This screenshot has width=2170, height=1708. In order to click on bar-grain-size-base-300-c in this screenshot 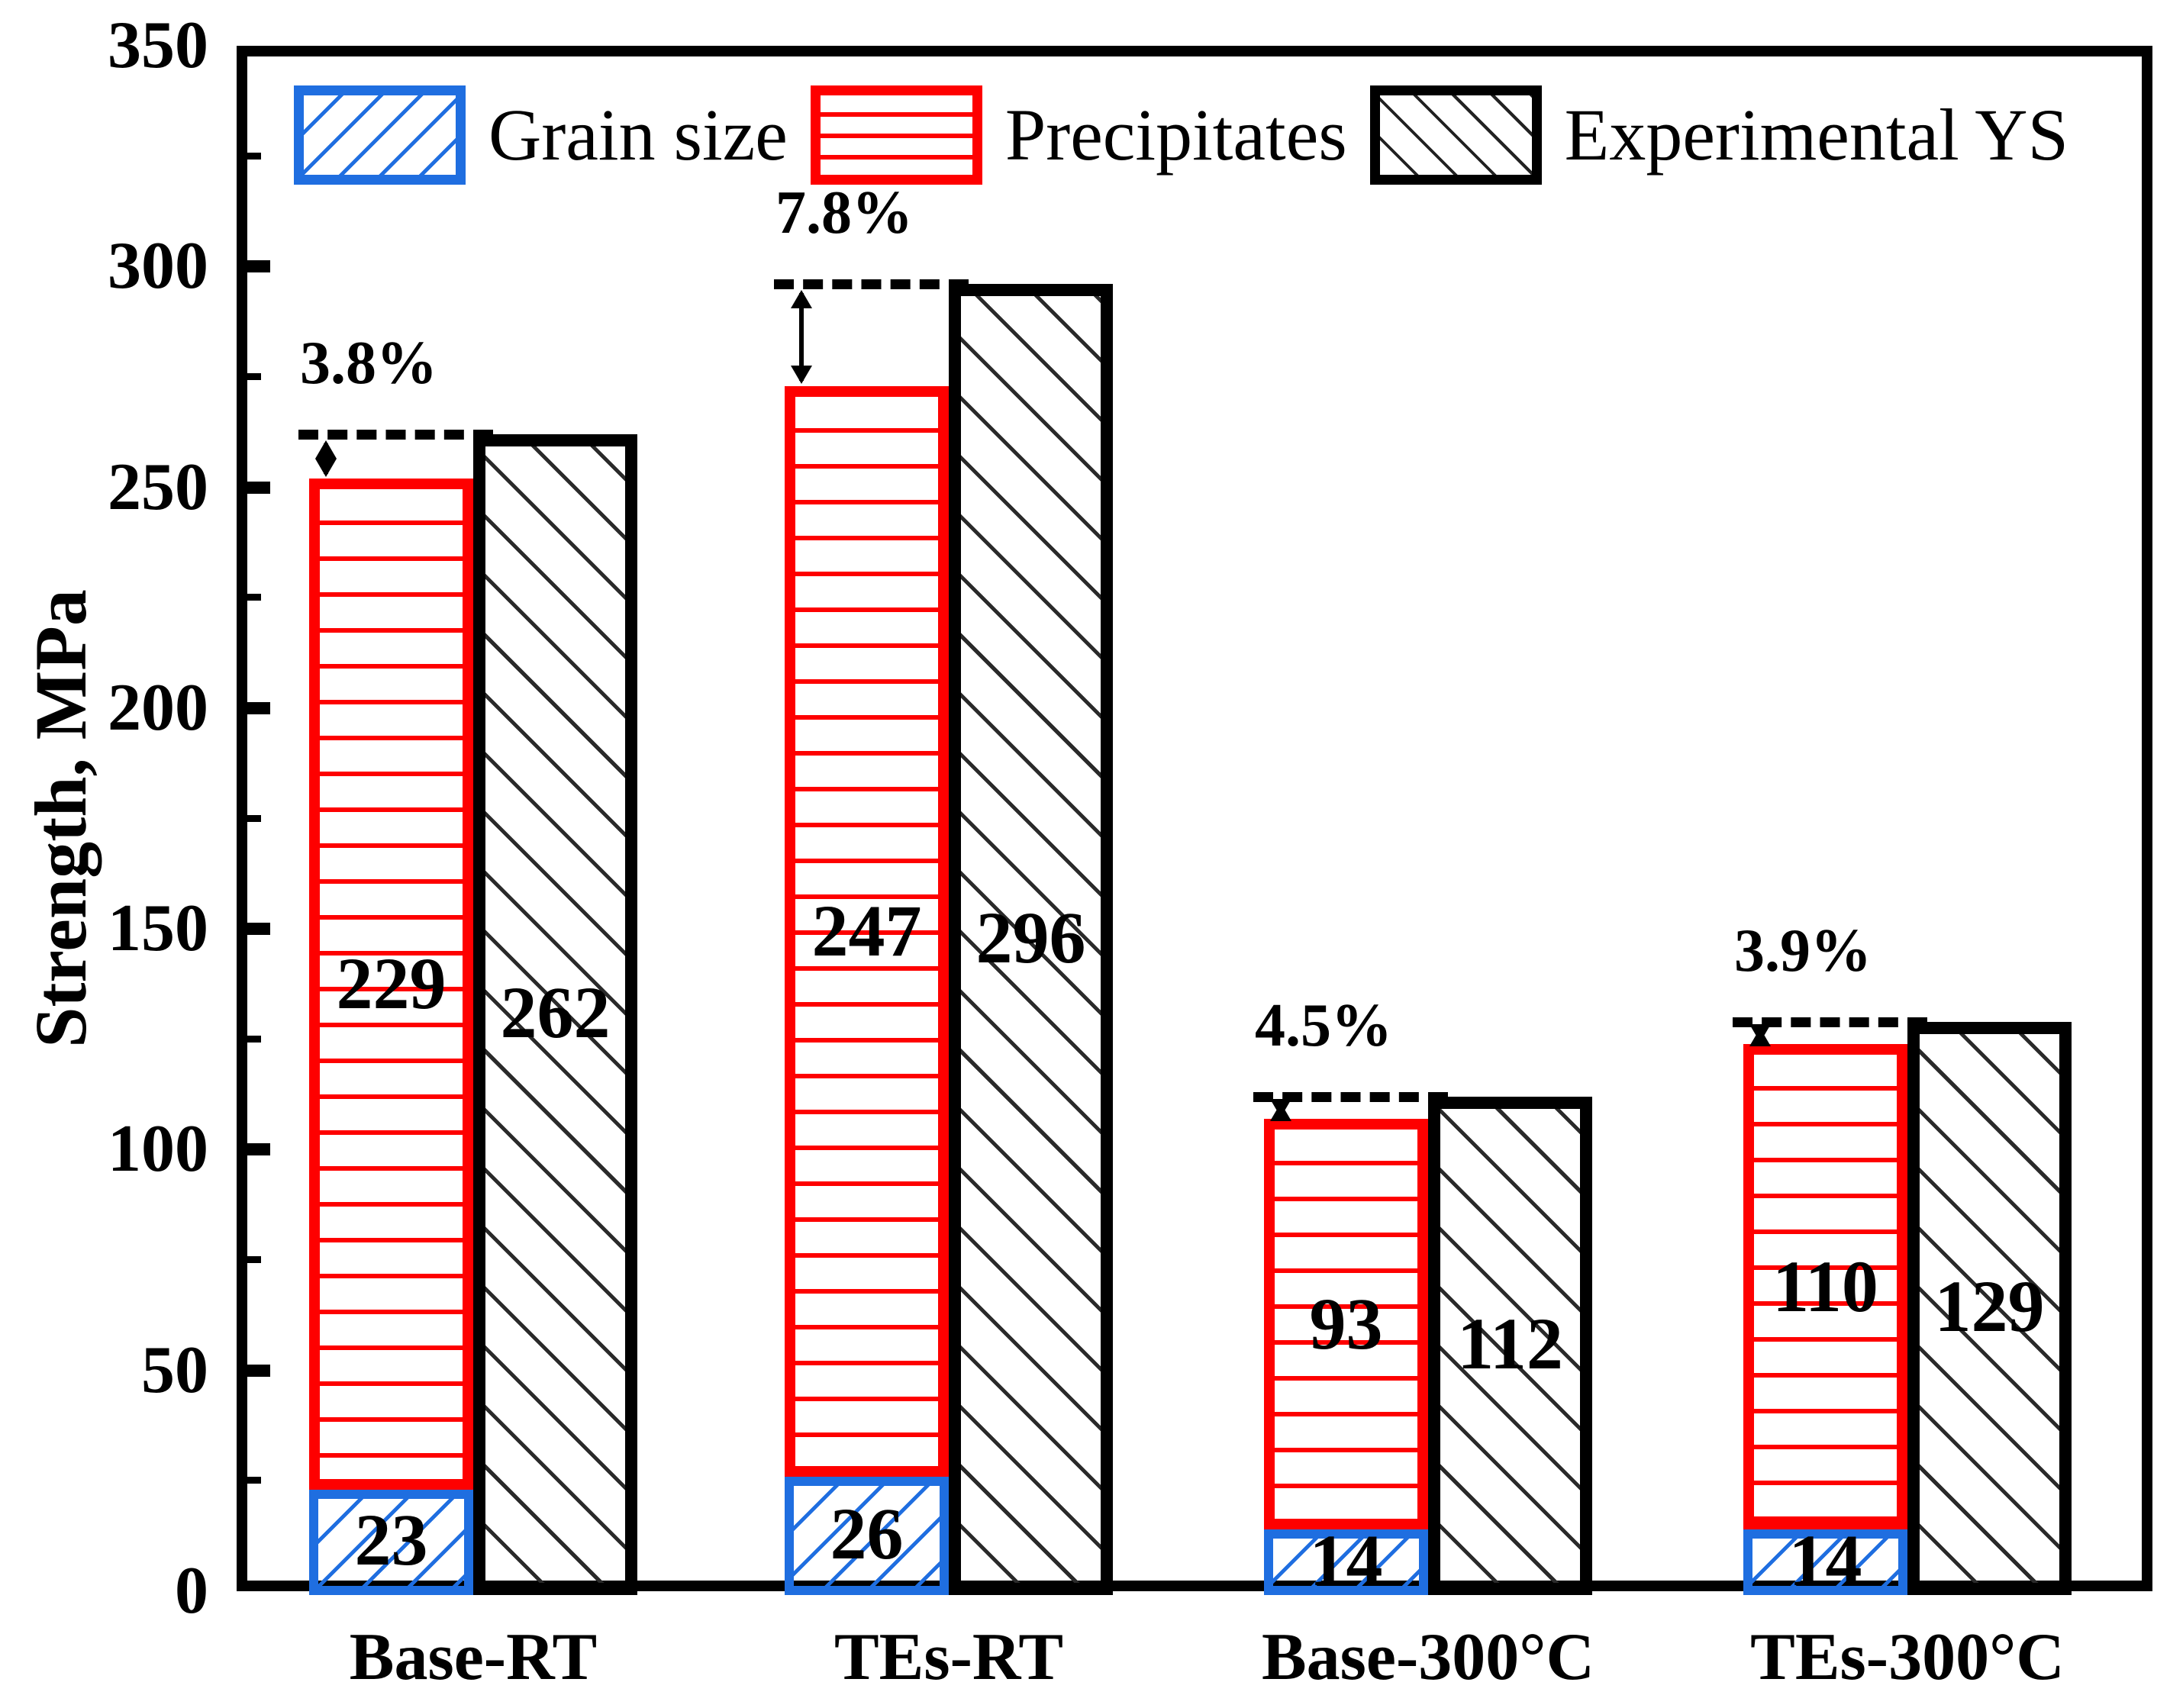, I will do `click(1346, 1562)`.